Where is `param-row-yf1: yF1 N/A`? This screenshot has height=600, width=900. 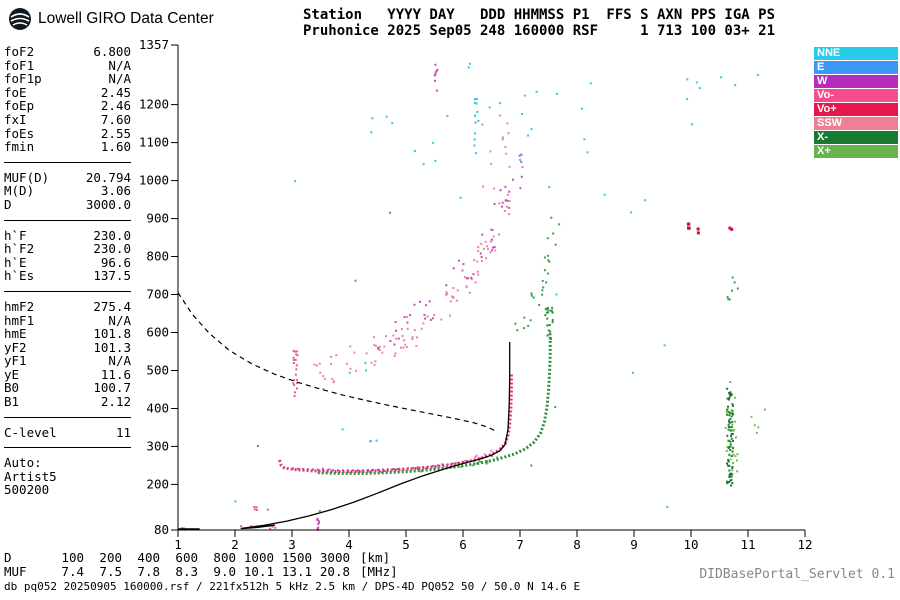
param-row-yf1: yF1 N/A is located at coordinates (67, 361).